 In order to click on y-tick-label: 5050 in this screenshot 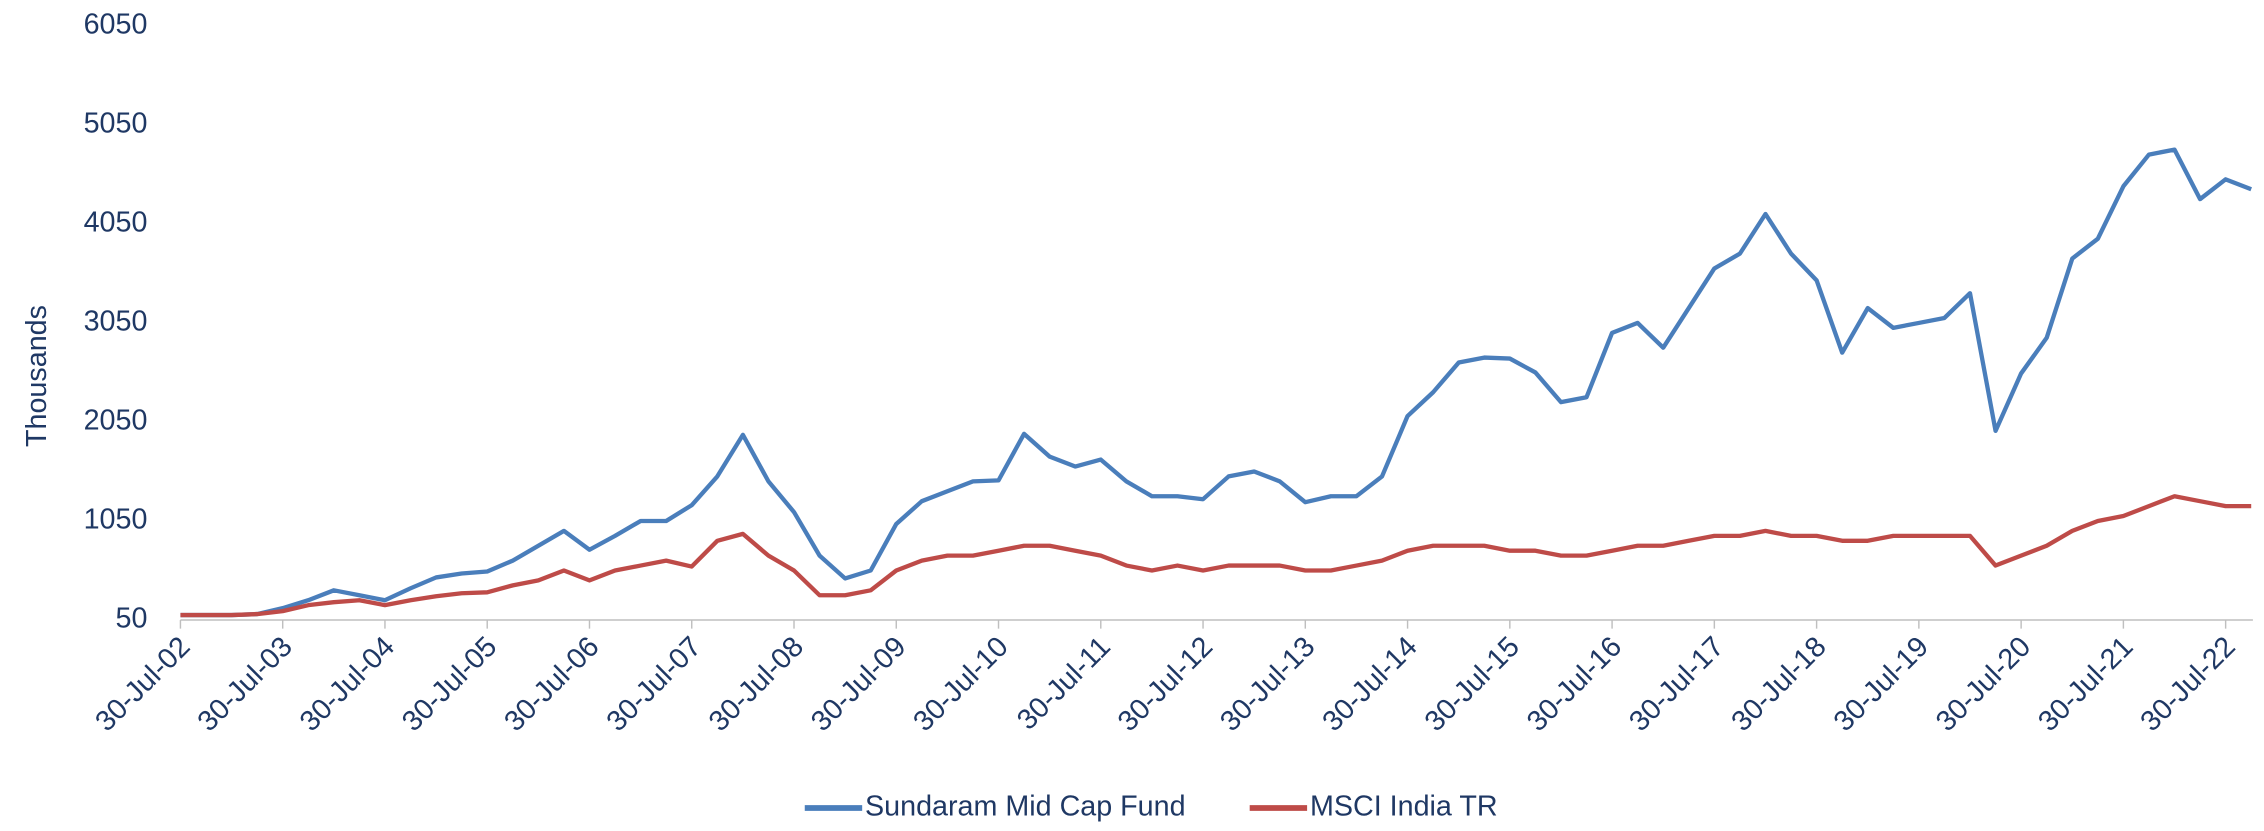, I will do `click(116, 123)`.